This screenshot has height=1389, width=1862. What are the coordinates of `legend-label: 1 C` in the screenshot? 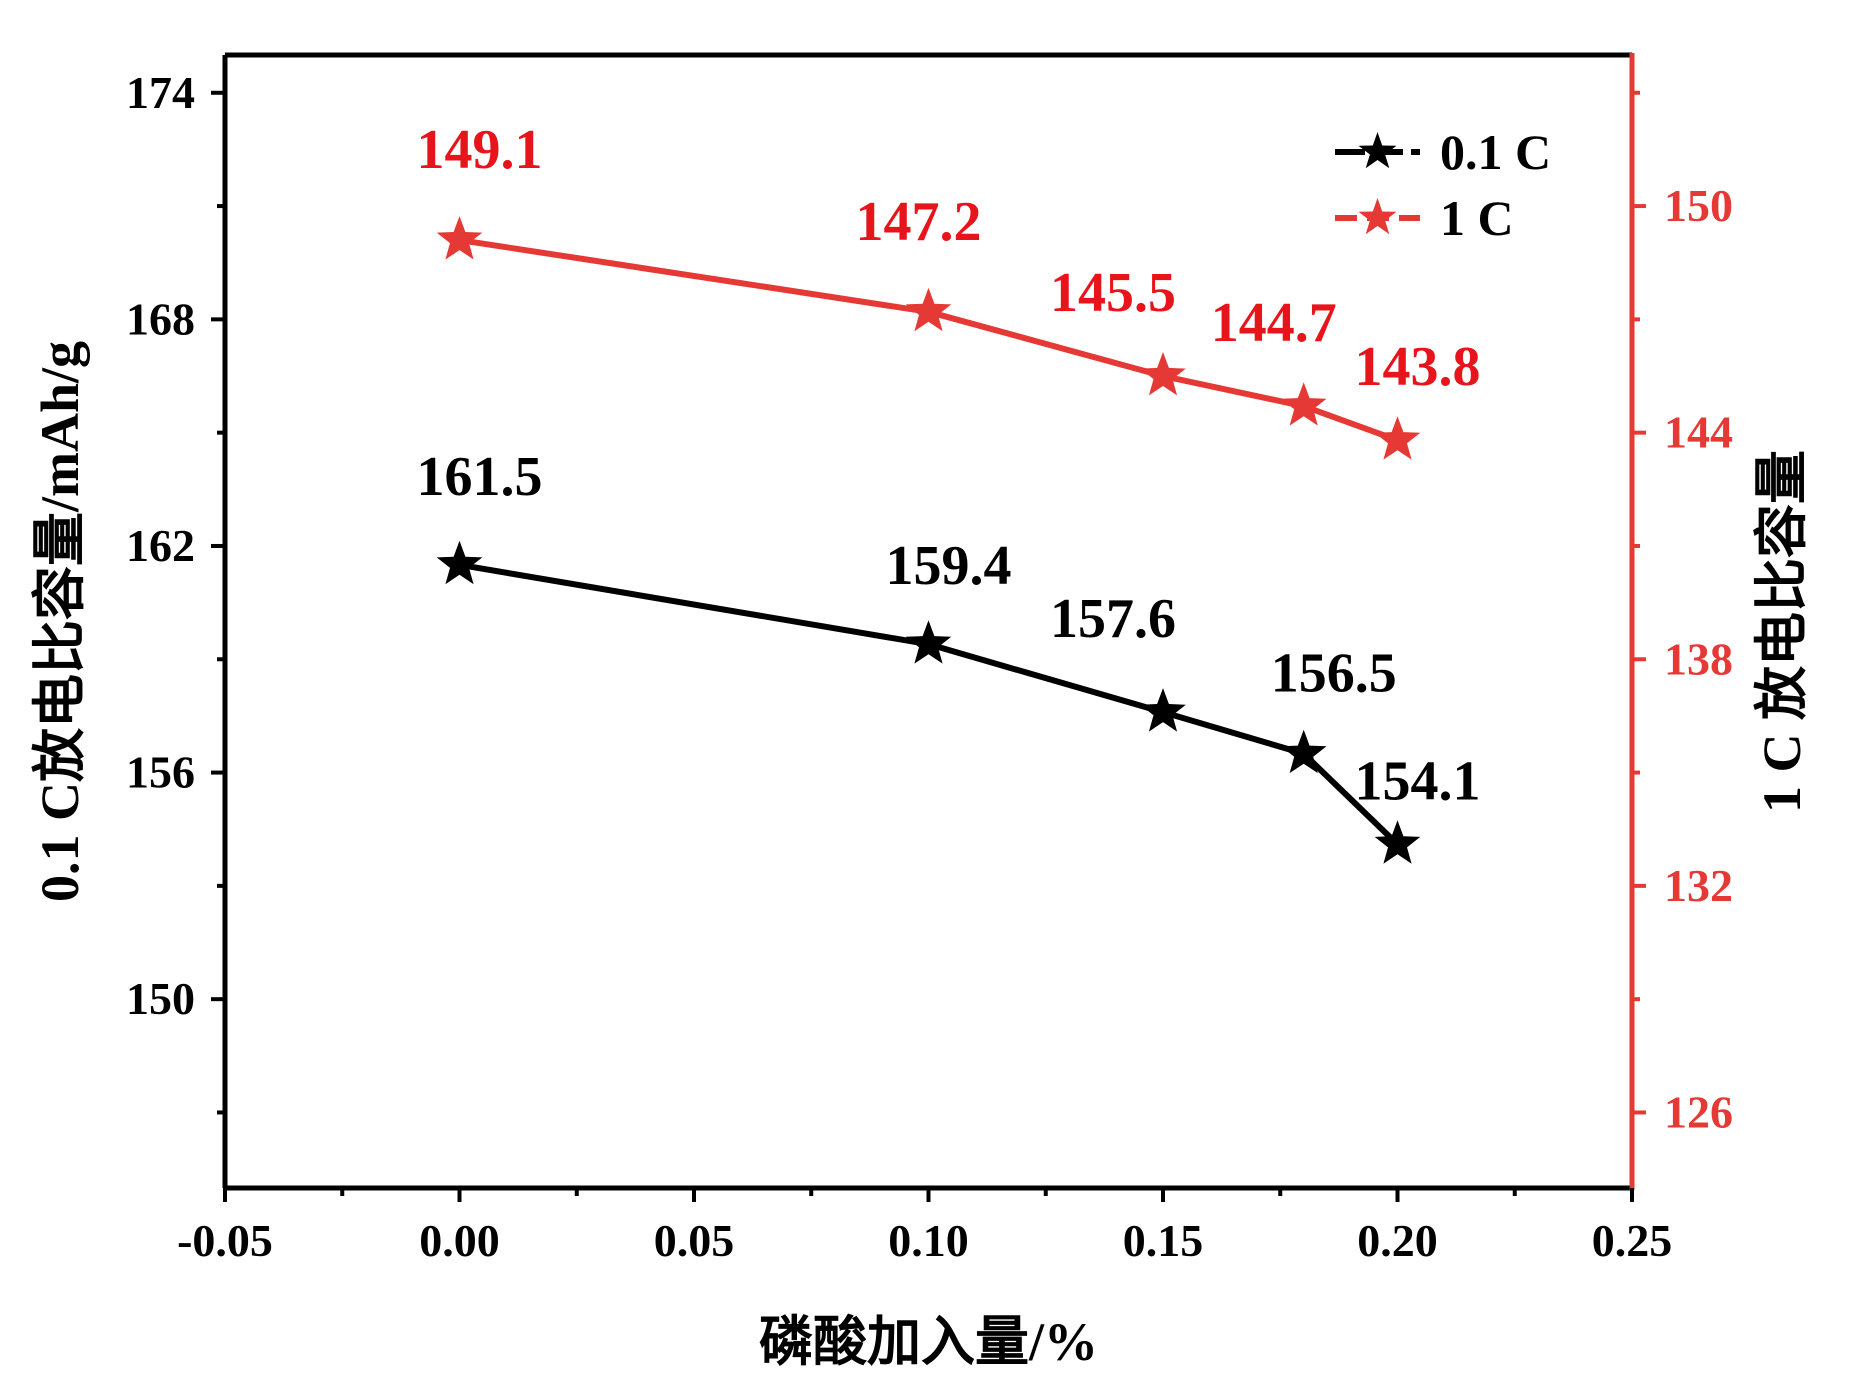 It's located at (1477, 218).